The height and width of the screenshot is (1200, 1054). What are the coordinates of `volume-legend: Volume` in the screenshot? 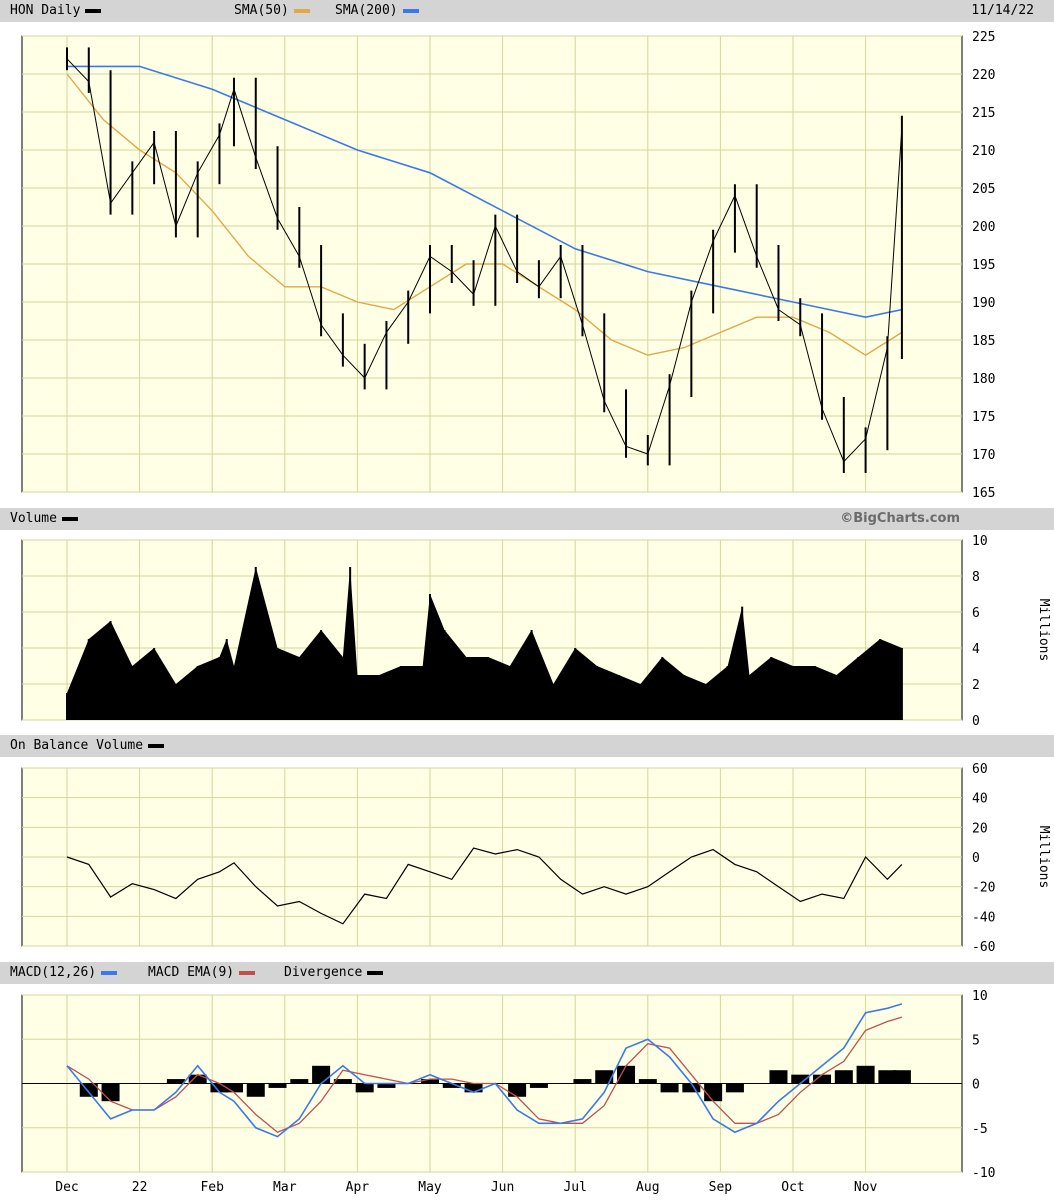 It's located at (44, 518).